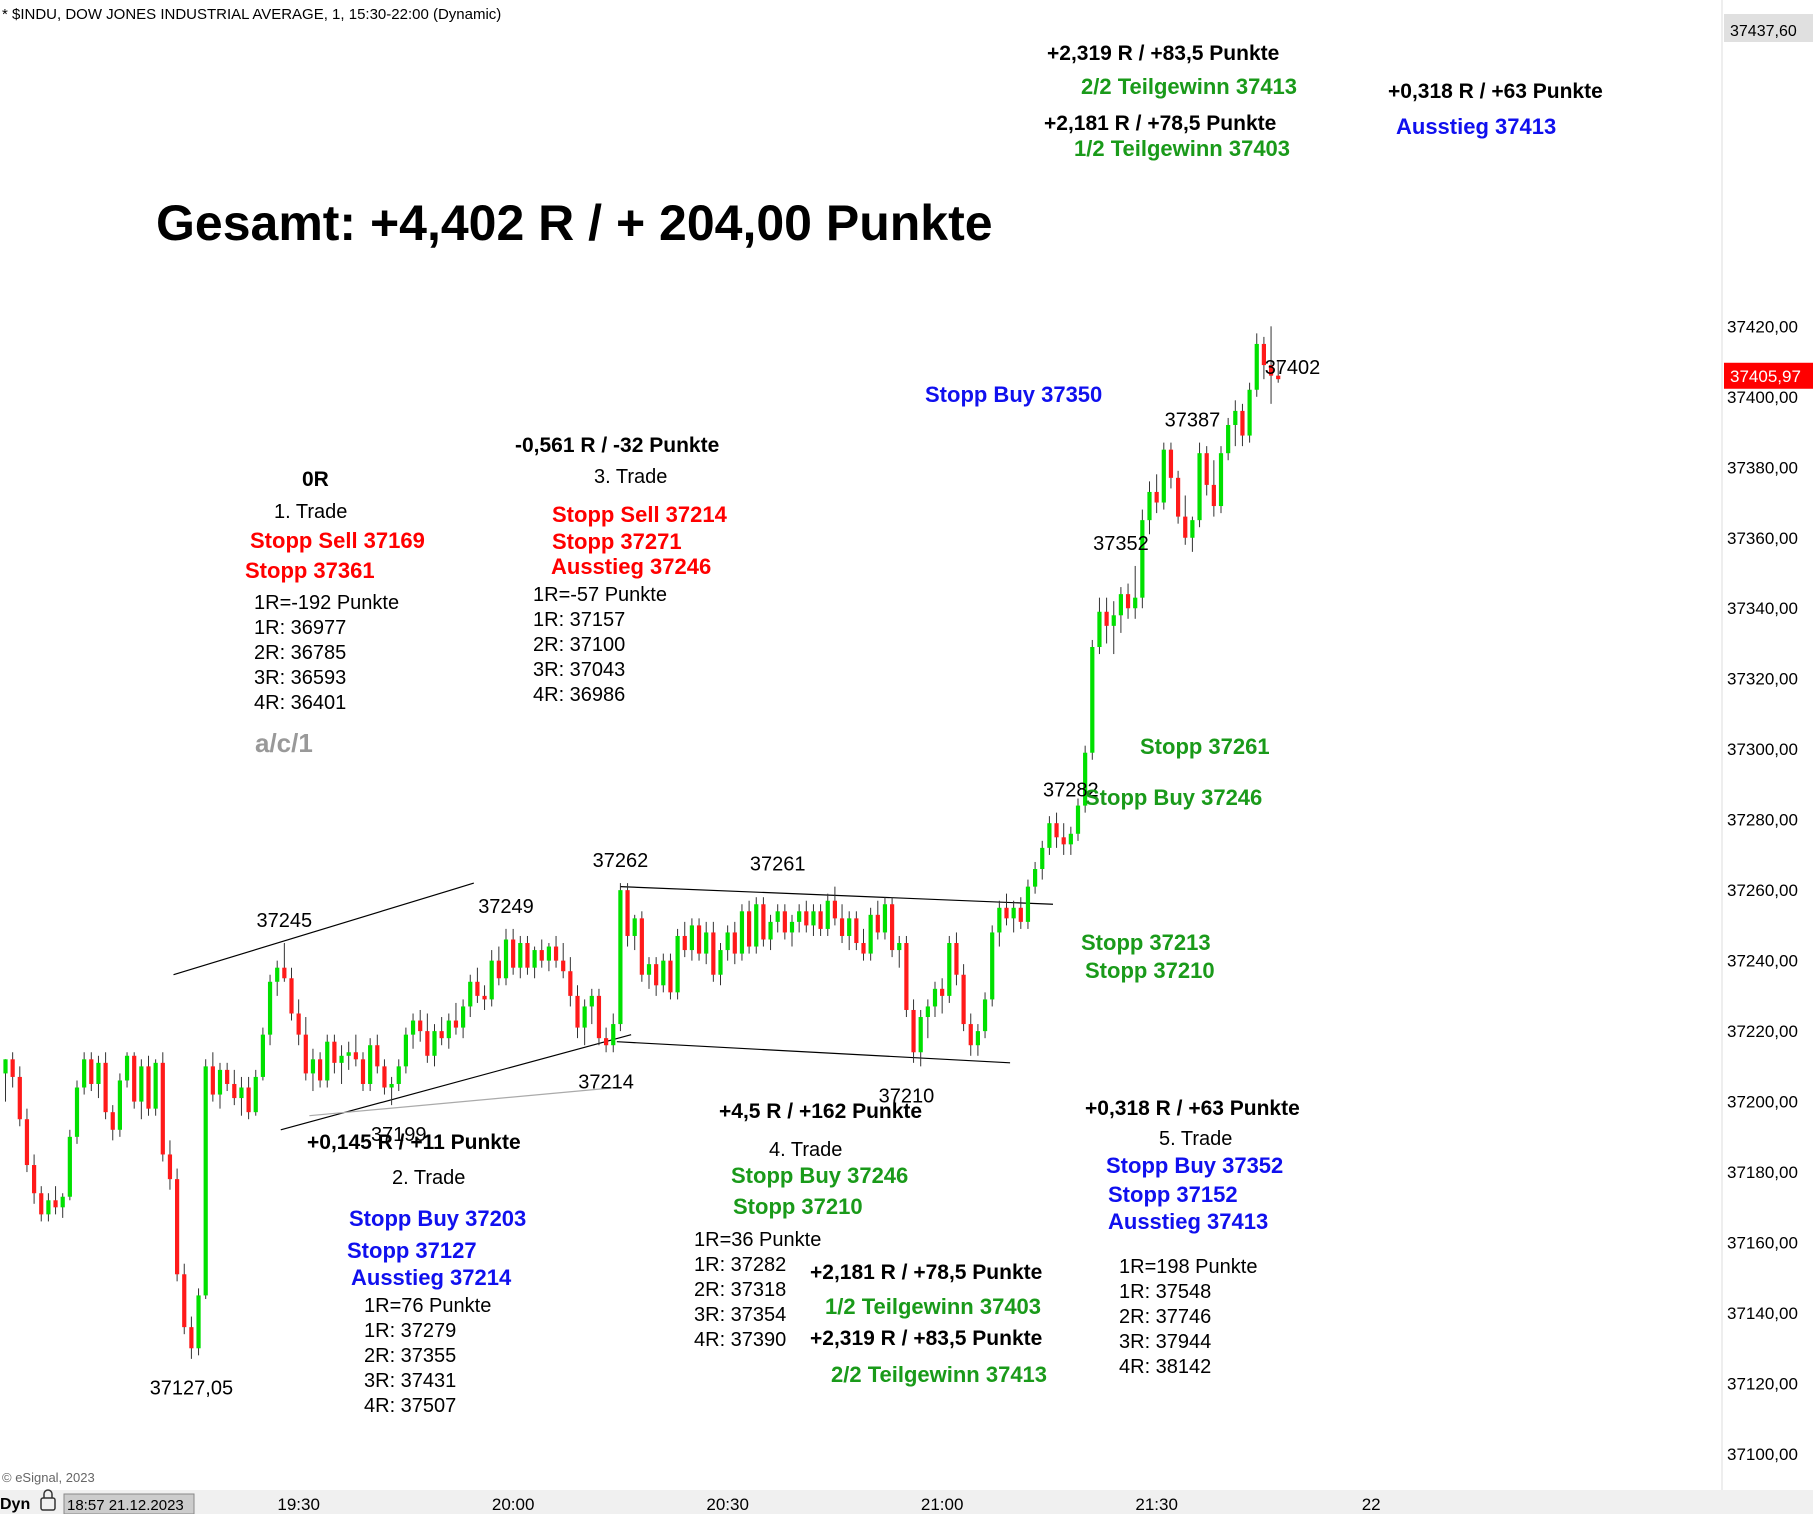 The height and width of the screenshot is (1514, 1813). I want to click on trade-3-entry: Stopp Sell 37214, so click(640, 514).